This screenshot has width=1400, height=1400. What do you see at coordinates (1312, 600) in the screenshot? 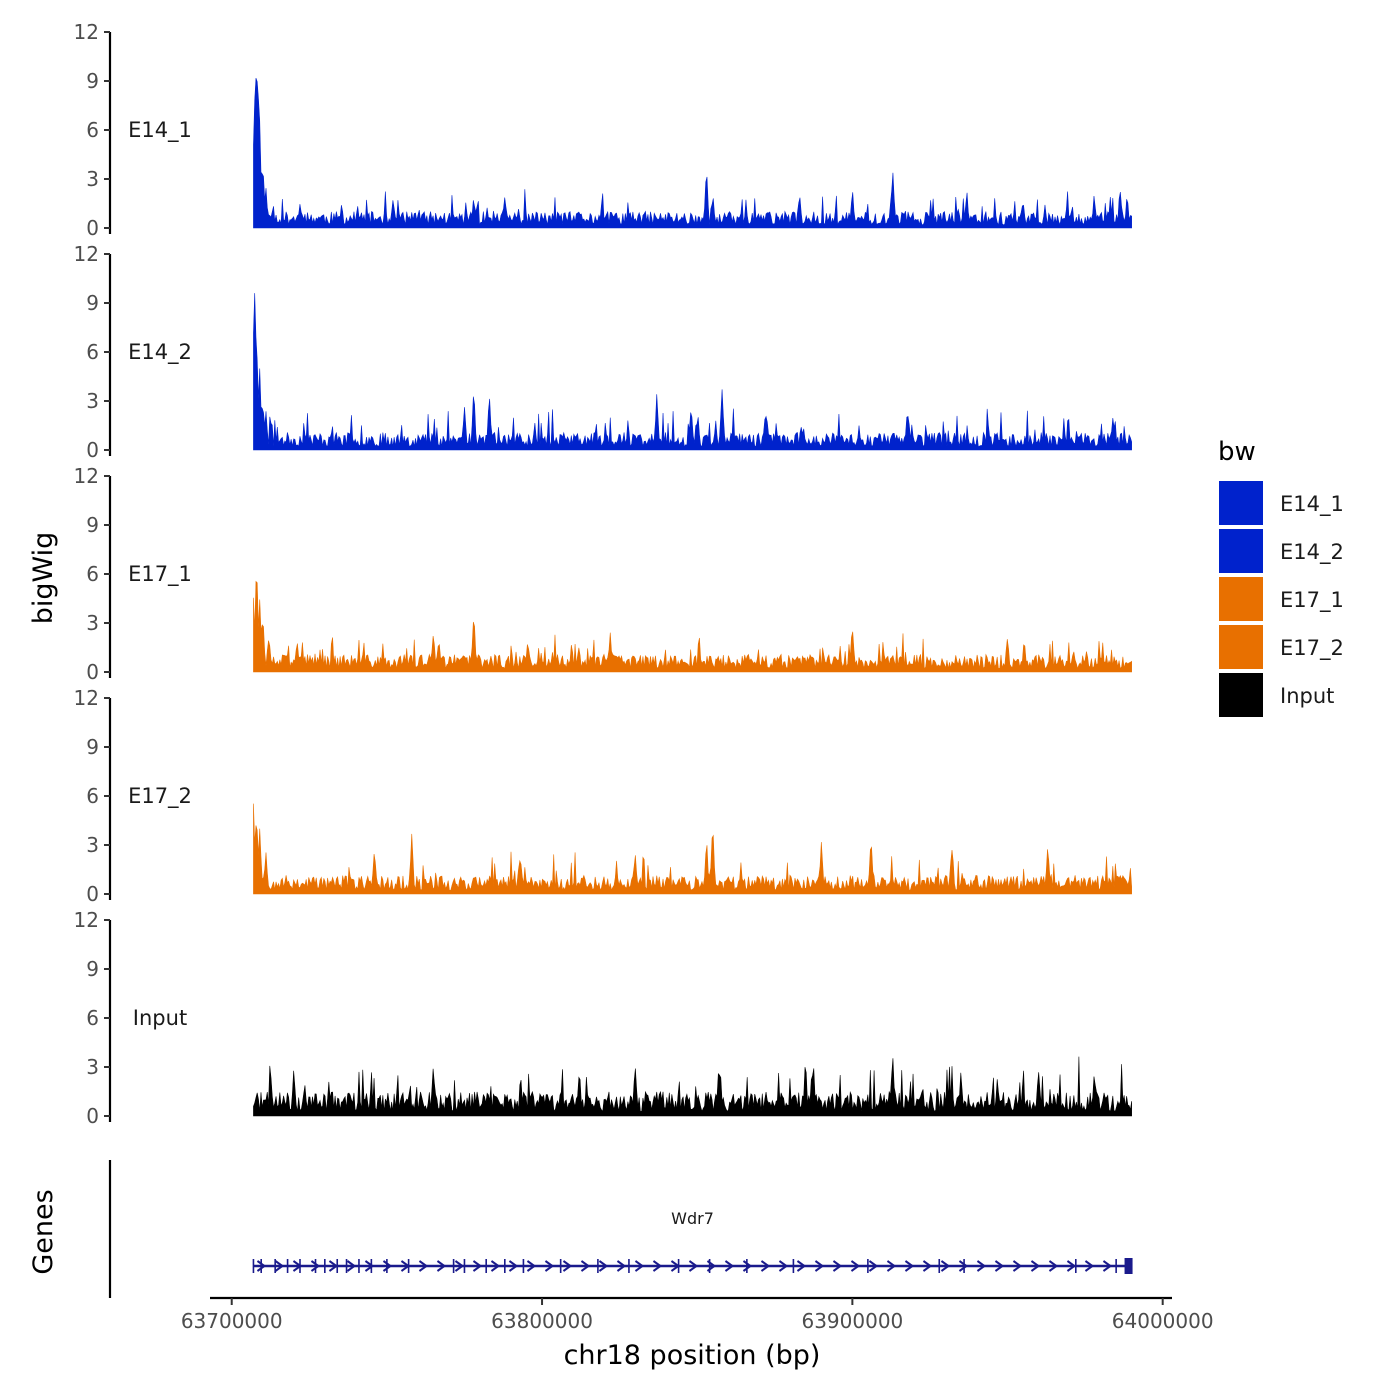
I see `legend-label: E17_1` at bounding box center [1312, 600].